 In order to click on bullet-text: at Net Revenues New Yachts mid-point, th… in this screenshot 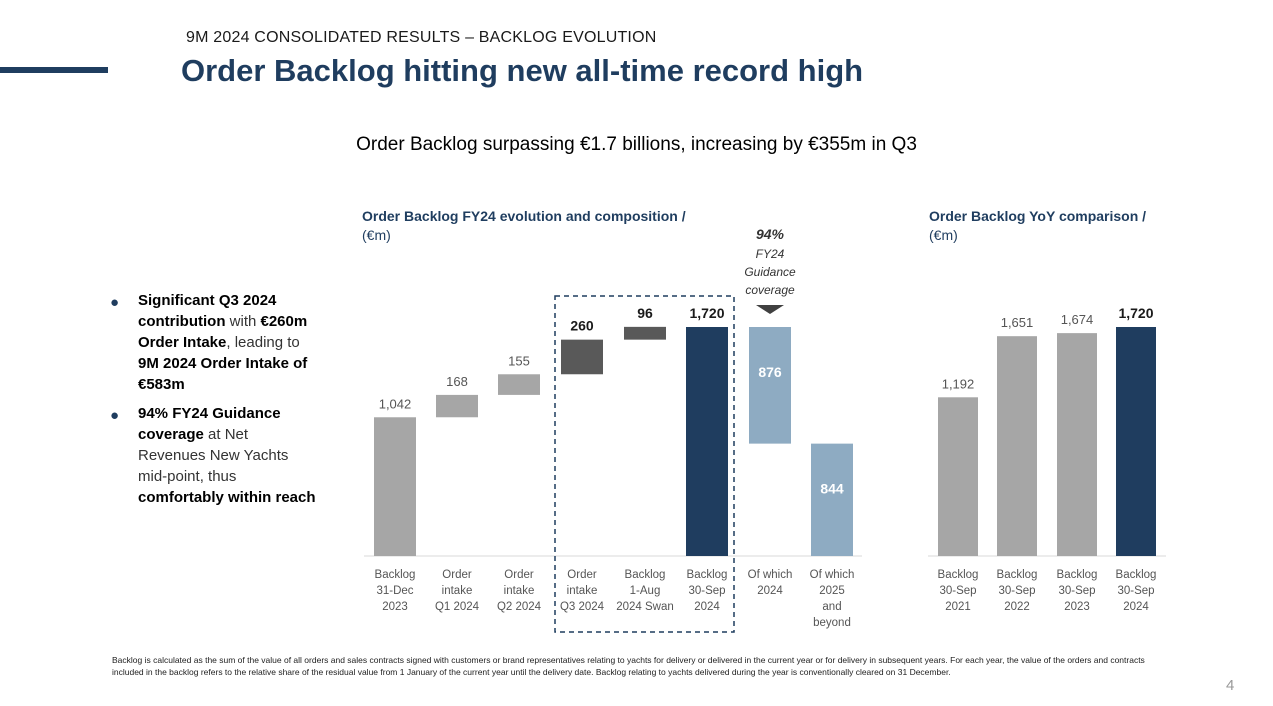, I will do `click(213, 455)`.